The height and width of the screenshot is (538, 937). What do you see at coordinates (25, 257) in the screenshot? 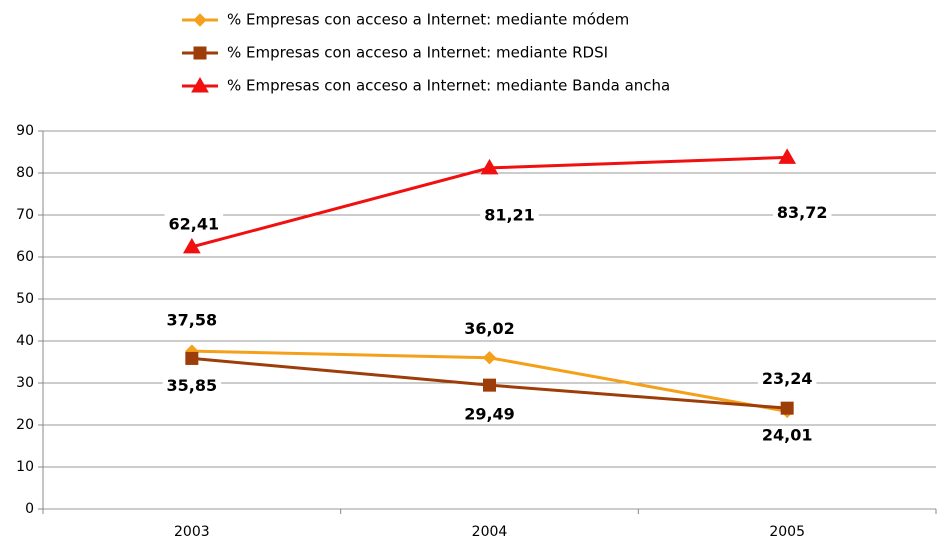
I see `y-tick-label: 60` at bounding box center [25, 257].